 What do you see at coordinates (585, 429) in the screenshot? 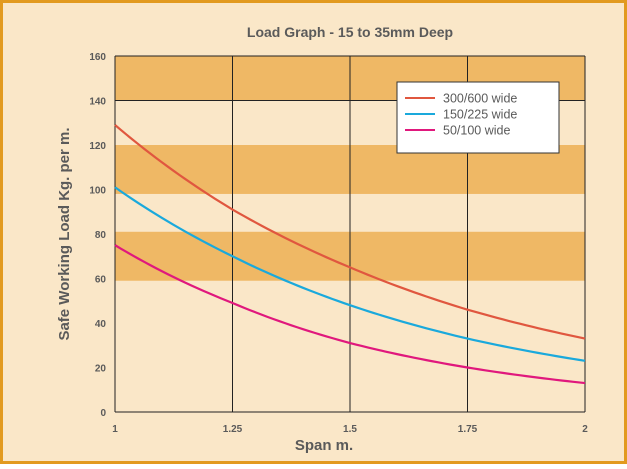
I see `x-tick-label: 2` at bounding box center [585, 429].